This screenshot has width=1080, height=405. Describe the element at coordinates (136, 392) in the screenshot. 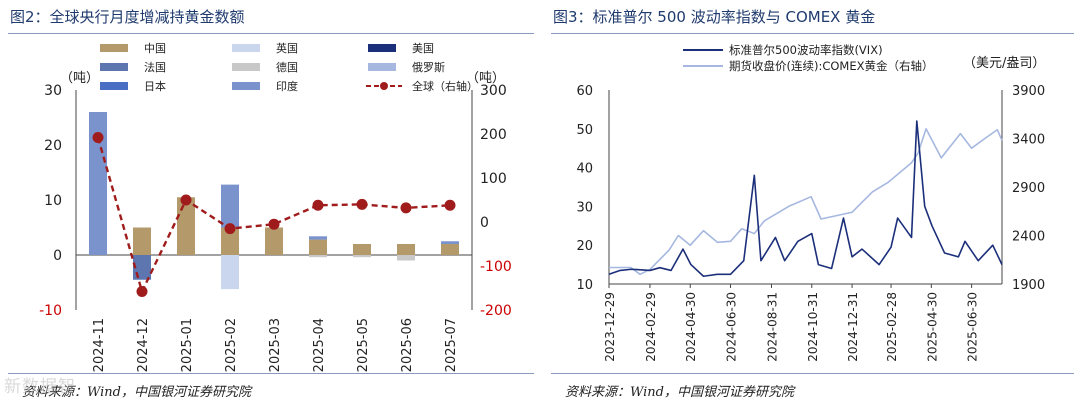

I see `left-source-note: 资料来源：Wind，中国银河证券研究院` at that location.